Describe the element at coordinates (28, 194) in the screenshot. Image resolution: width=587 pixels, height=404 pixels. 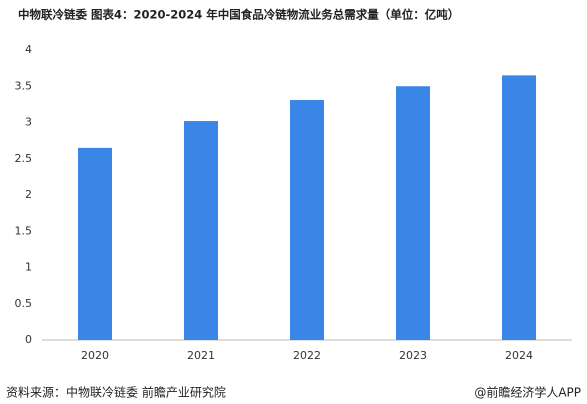
I see `y-tick-label: 2` at that location.